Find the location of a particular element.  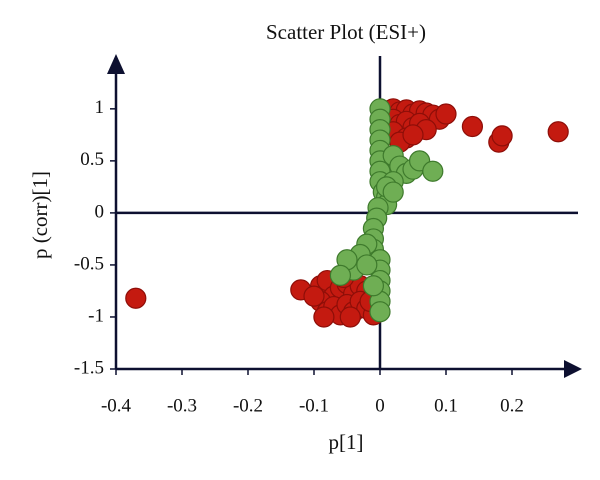

x-tick-label: 0.1 is located at coordinates (446, 405).